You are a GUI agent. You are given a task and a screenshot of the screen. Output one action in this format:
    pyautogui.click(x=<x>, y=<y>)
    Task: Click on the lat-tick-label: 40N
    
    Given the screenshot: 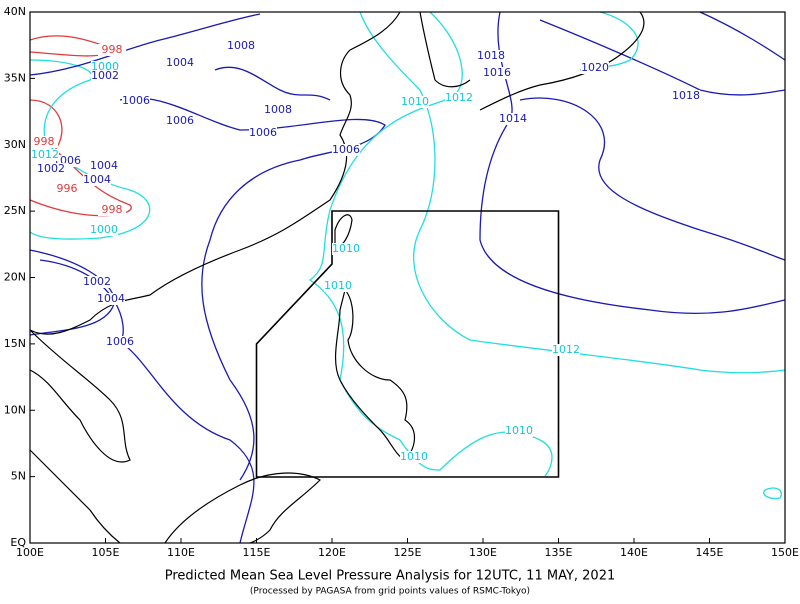 What is the action you would take?
    pyautogui.click(x=15, y=11)
    